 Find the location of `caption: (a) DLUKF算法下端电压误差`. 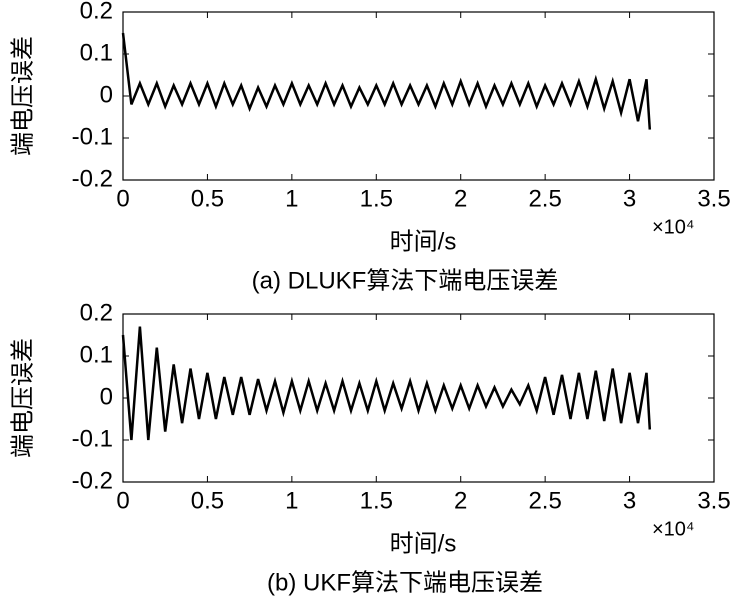

caption: (a) DLUKF算法下端电压误差 is located at coordinates (405, 280).